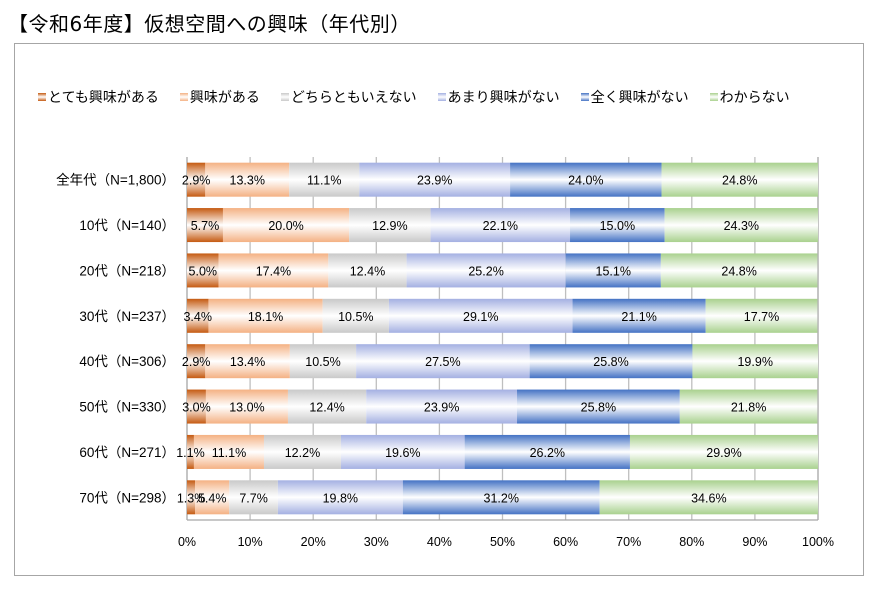  I want to click on category-label: 20代（N=218）, so click(127, 270).